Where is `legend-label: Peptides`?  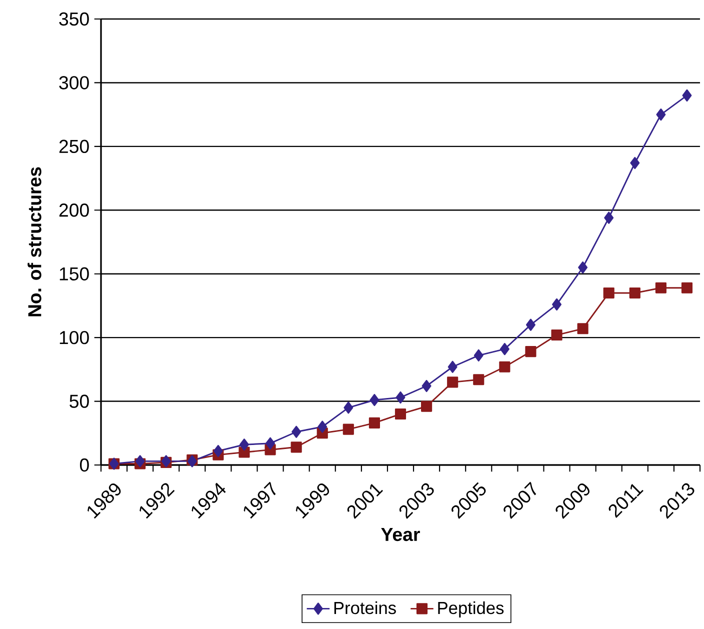 legend-label: Peptides is located at coordinates (471, 609).